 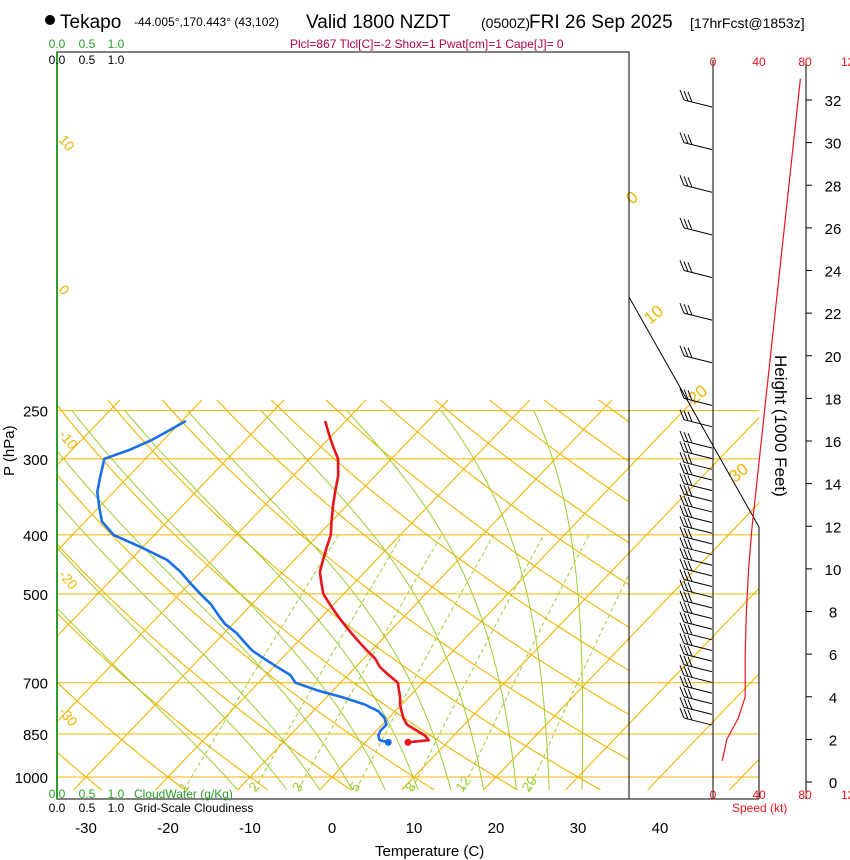 I want to click on pressure-tick-label: 400, so click(x=35, y=536).